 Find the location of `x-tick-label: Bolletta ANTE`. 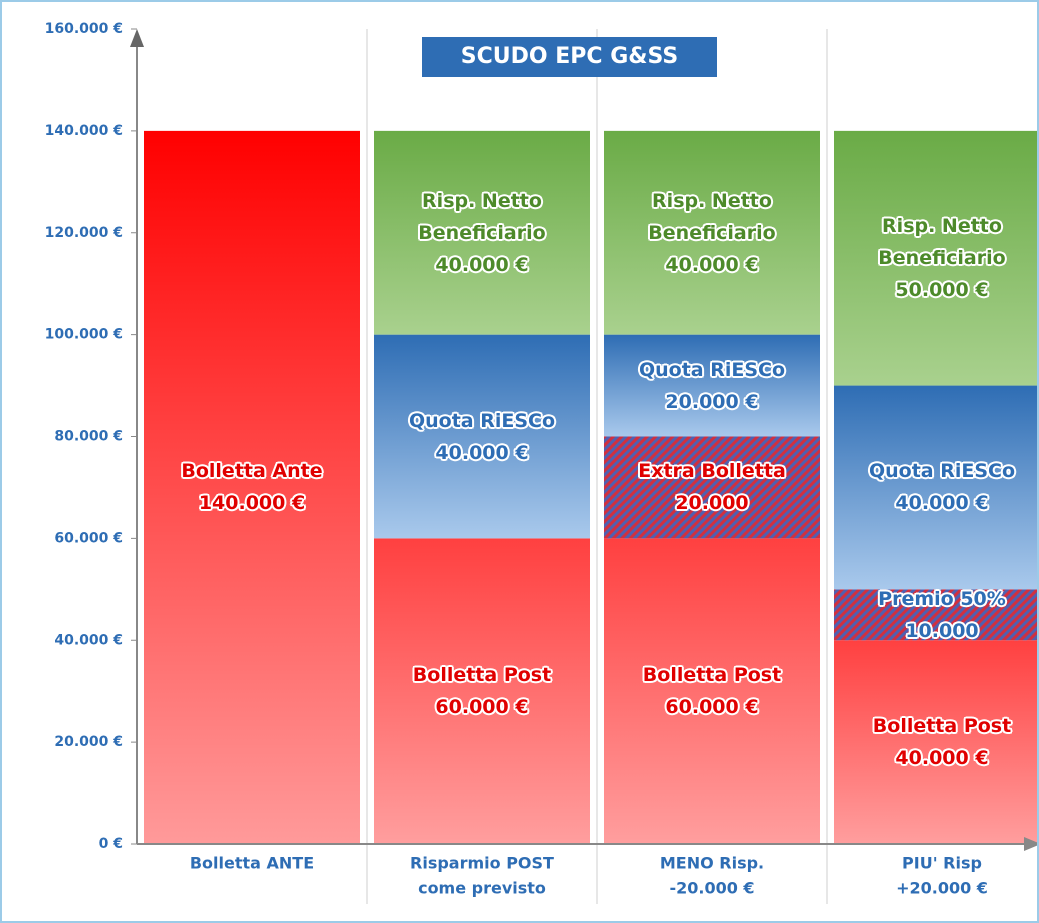

x-tick-label: Bolletta ANTE is located at coordinates (252, 863).